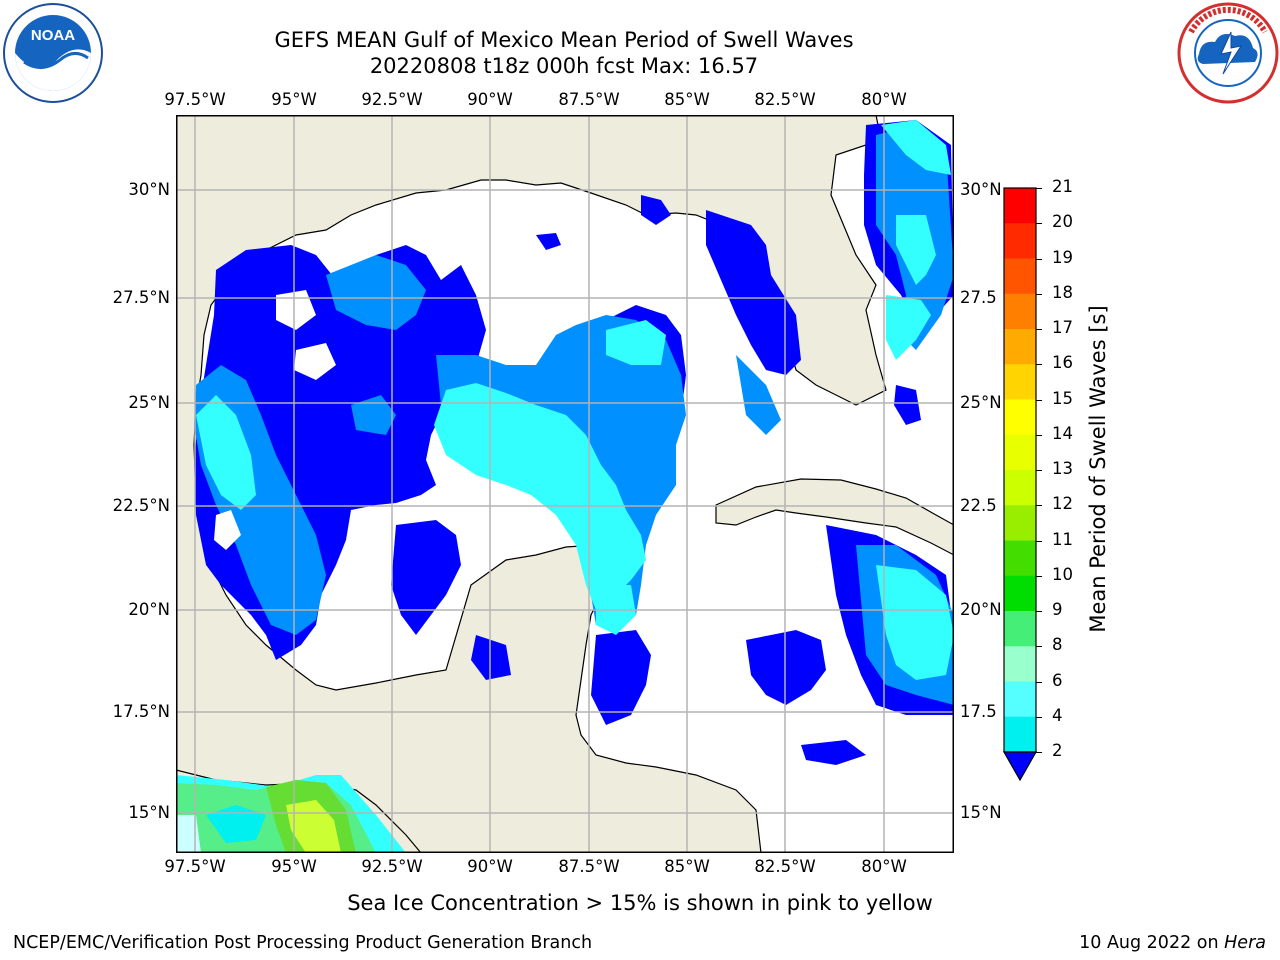 The height and width of the screenshot is (960, 1280). I want to click on colorbar-tick-label: 12, so click(1062, 504).